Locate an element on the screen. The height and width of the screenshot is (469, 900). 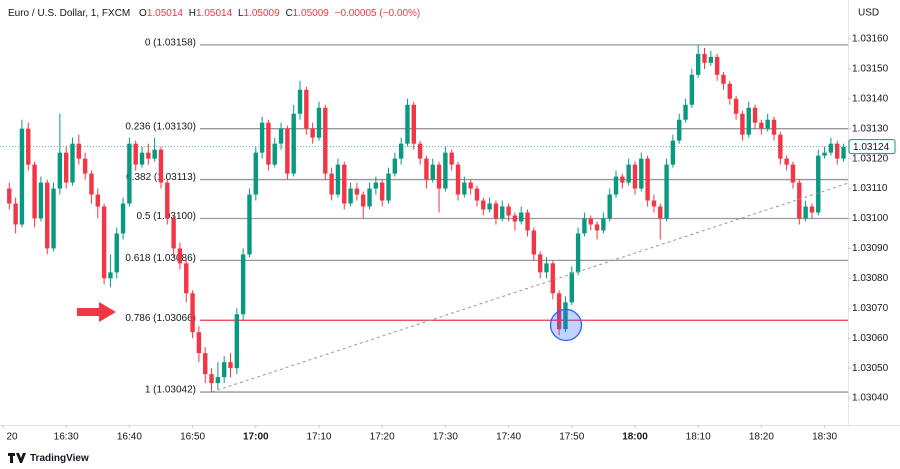
y-tick-label: 1.03140 is located at coordinates (870, 98).